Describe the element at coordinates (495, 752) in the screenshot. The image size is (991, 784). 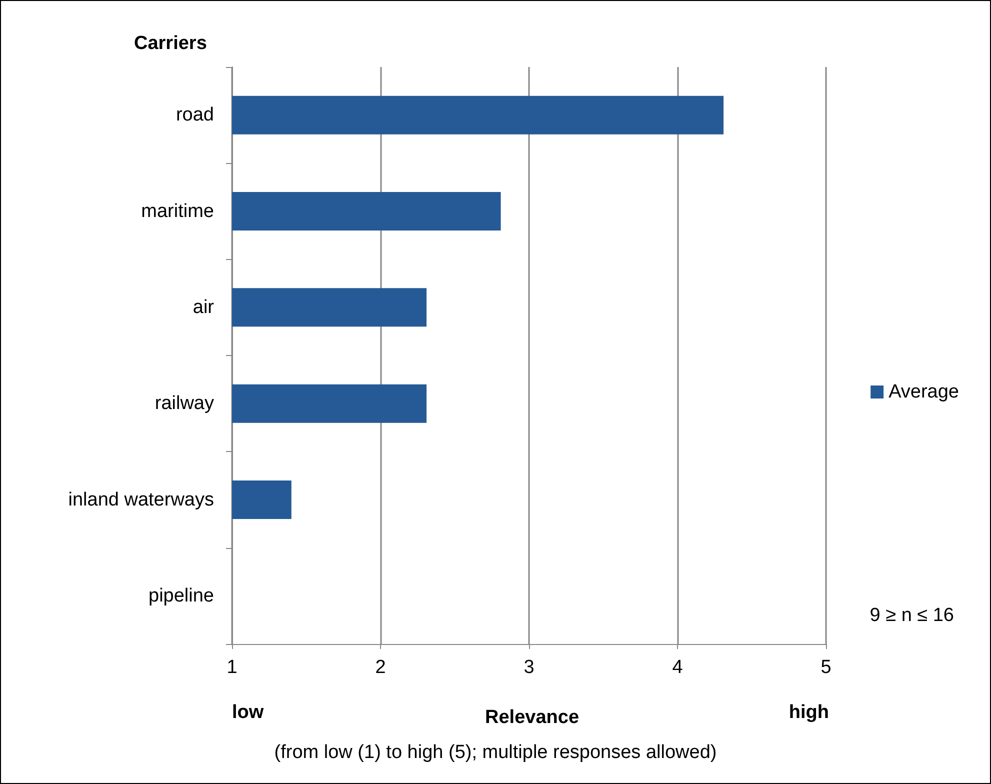
I see `text: (from low (1) to high (5); multiple responses allowed)` at that location.